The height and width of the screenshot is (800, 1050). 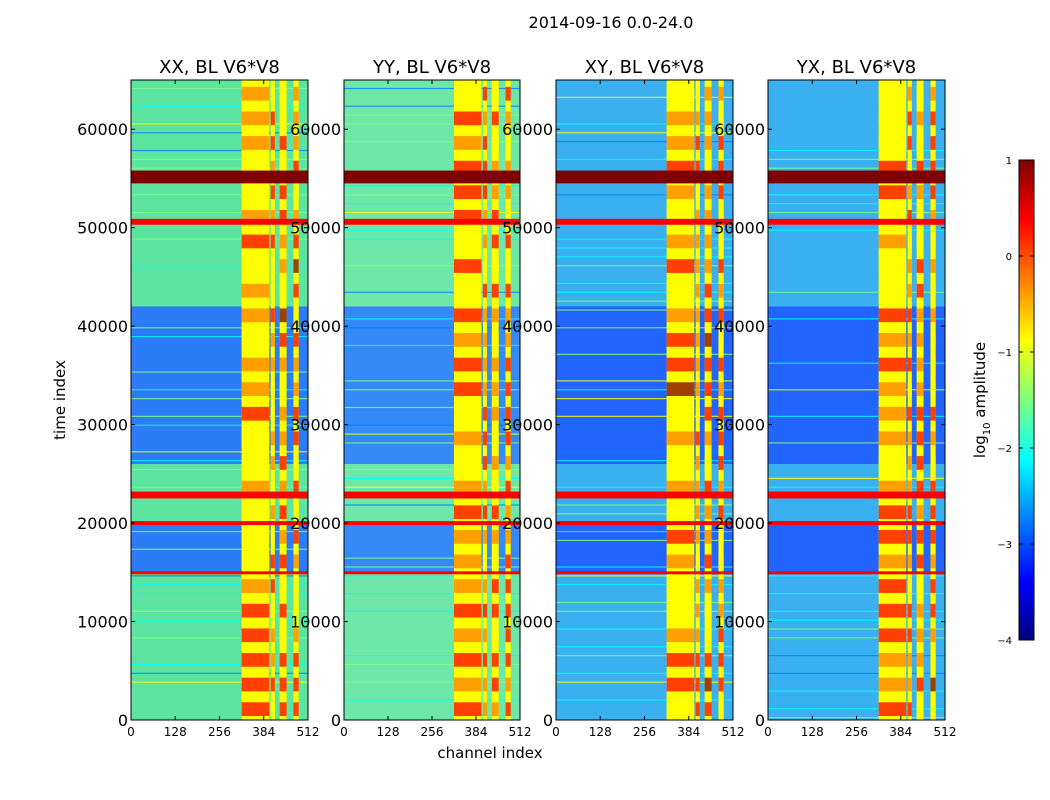 I want to click on colorbar-tick-label: −3, so click(x=1004, y=545).